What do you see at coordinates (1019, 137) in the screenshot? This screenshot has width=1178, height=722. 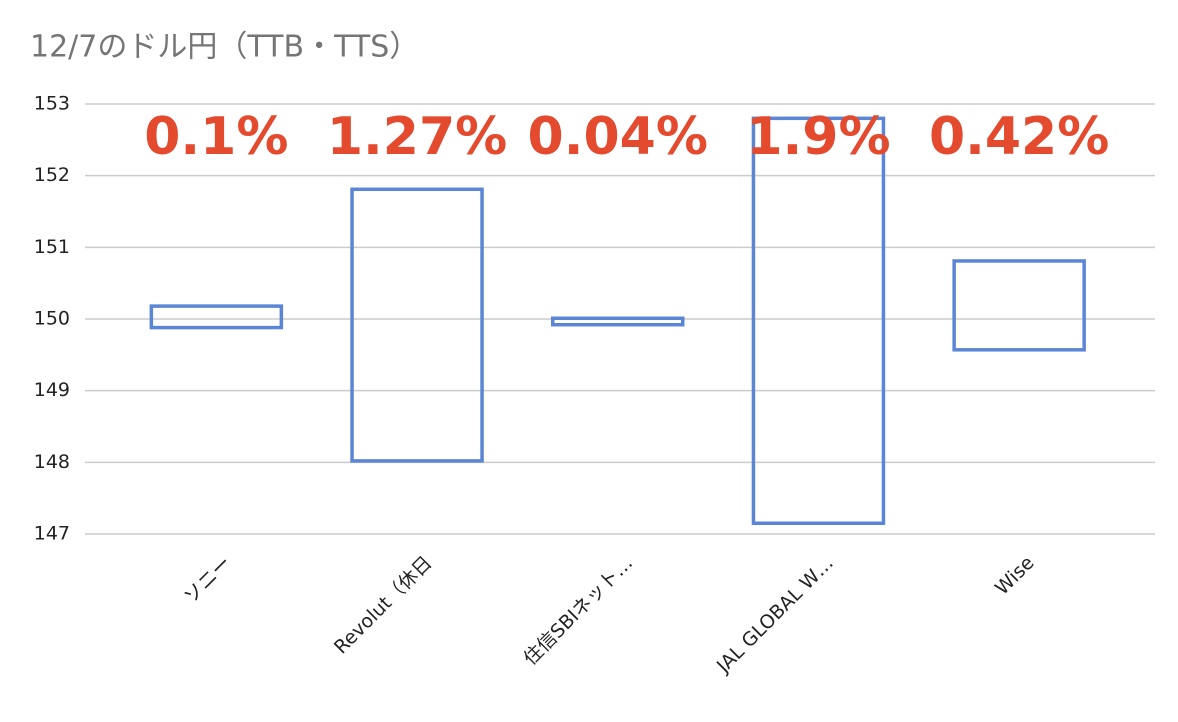 I see `annotation: 0.42%` at bounding box center [1019, 137].